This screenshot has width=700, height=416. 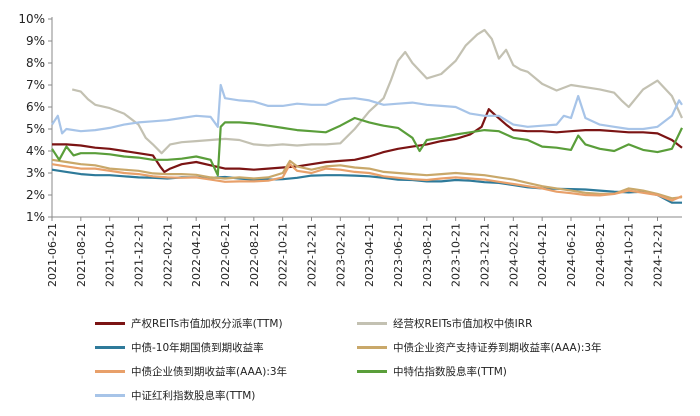 I want to click on x-tick-label: 2022-12-21, so click(x=311, y=255).